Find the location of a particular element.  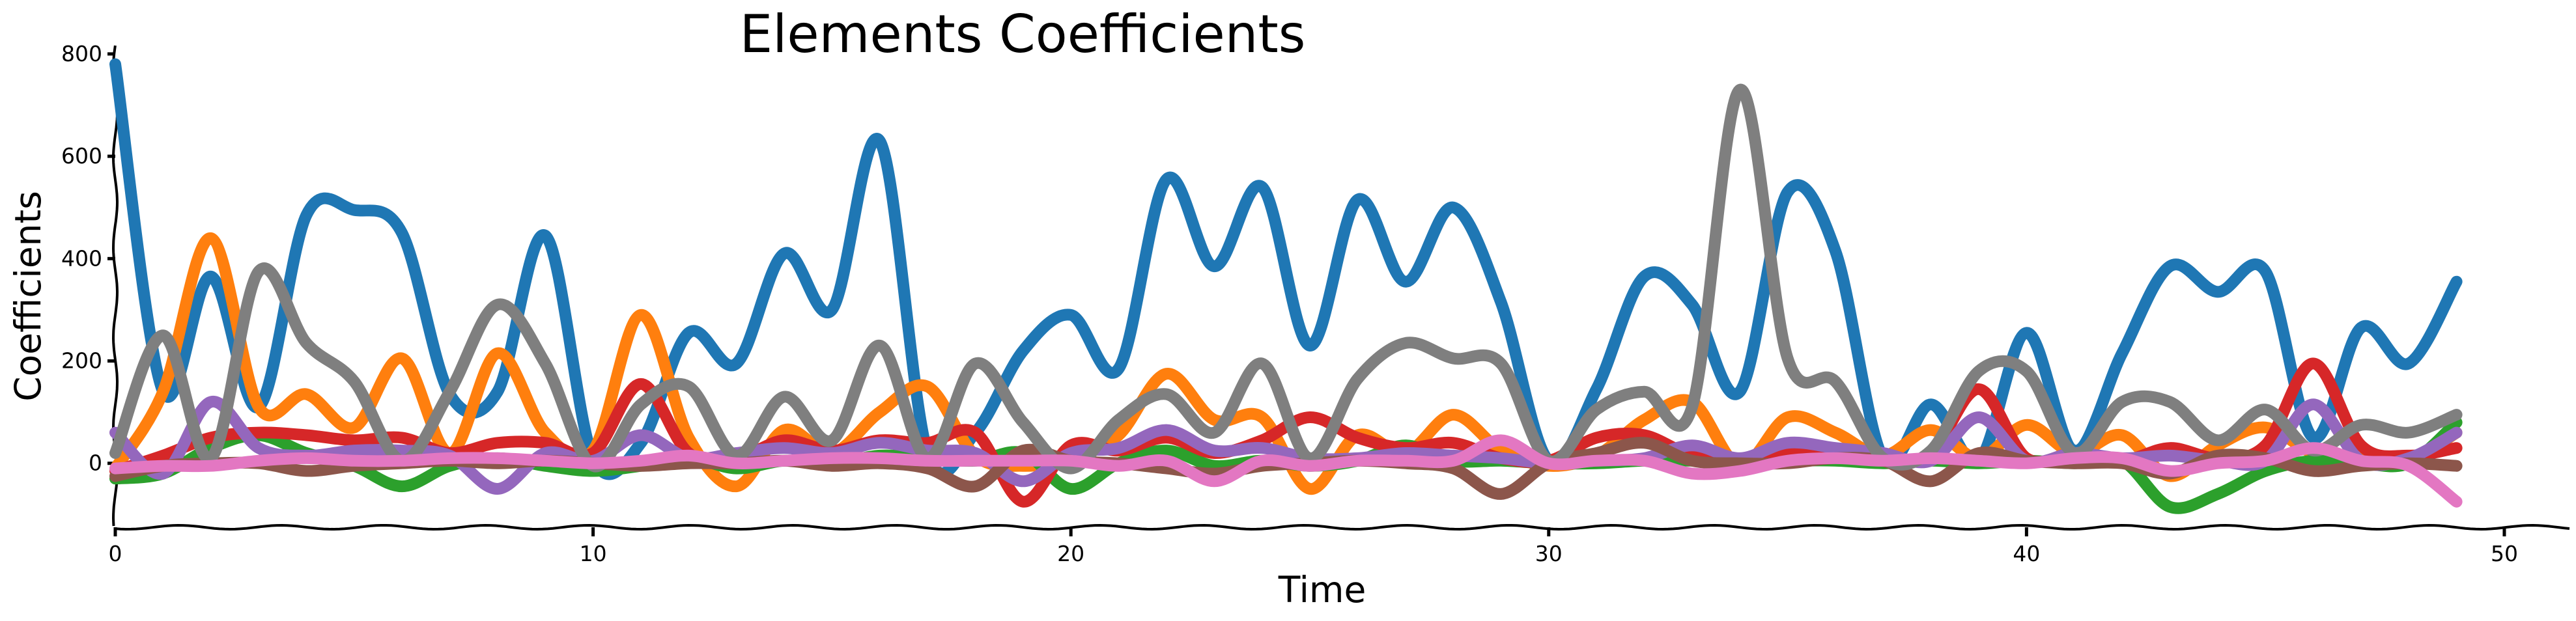

x-axis-line is located at coordinates (1342, 527).